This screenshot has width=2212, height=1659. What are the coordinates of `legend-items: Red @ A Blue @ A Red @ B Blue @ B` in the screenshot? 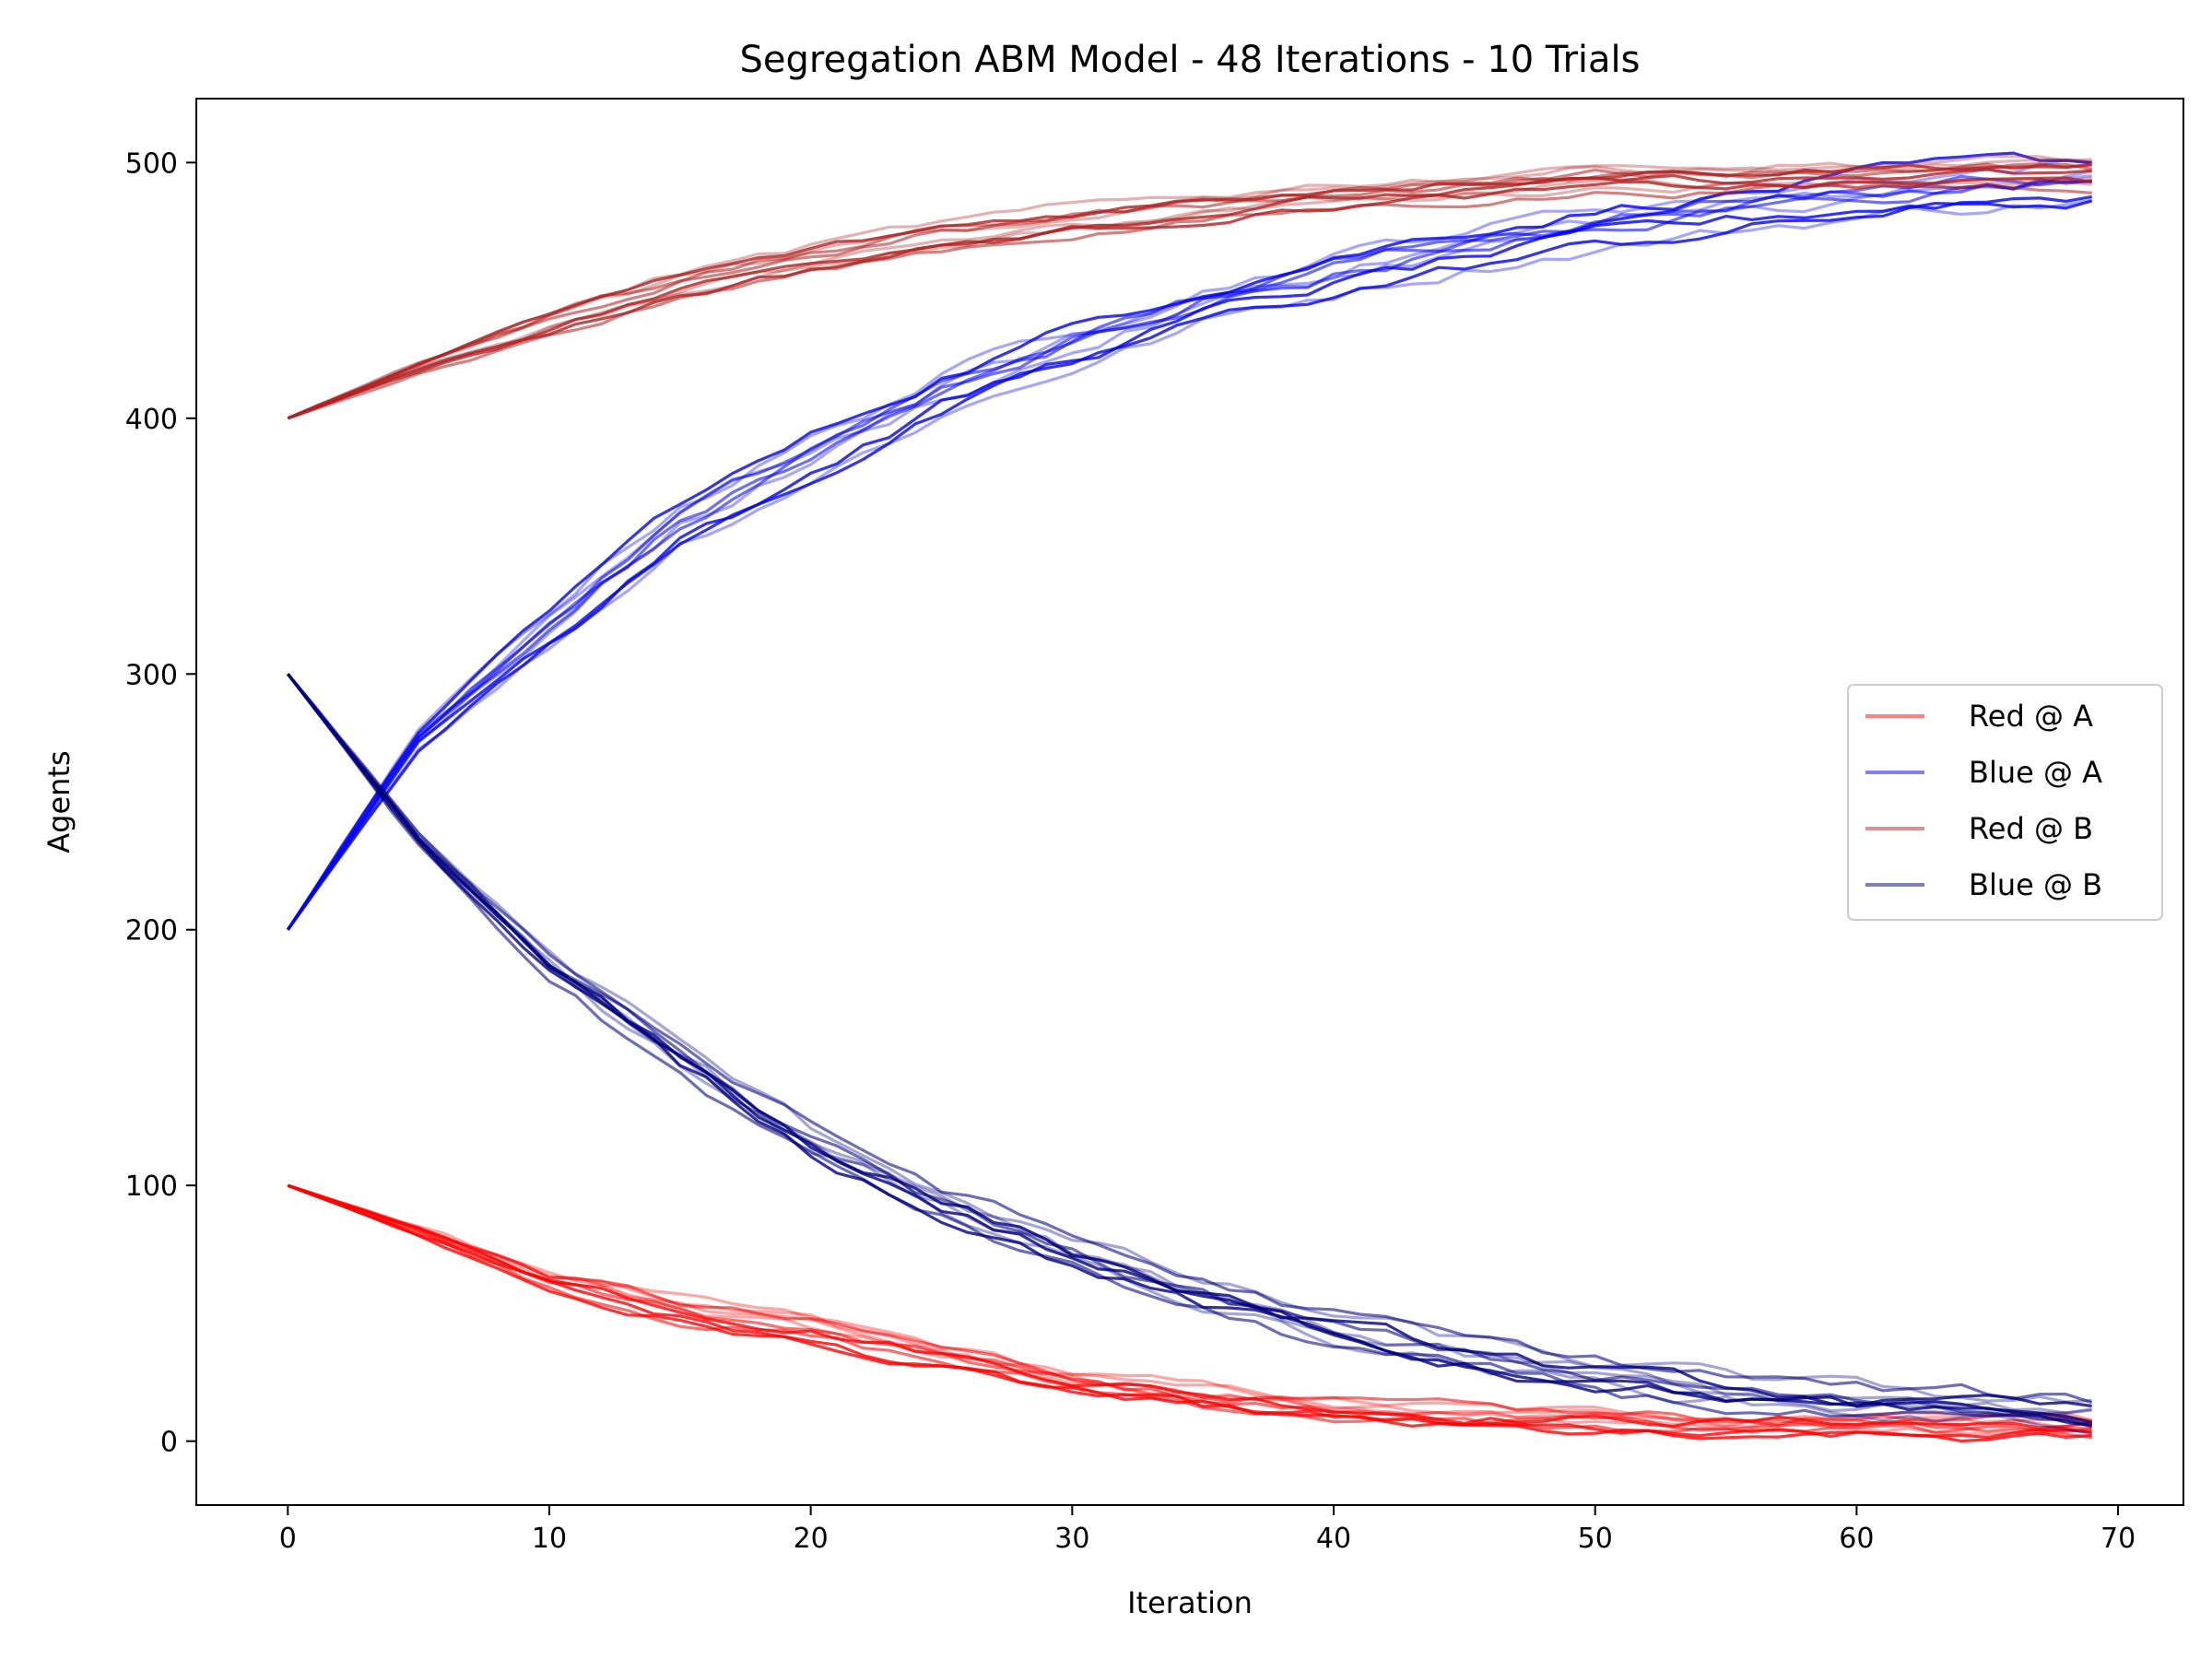 It's located at (1983, 800).